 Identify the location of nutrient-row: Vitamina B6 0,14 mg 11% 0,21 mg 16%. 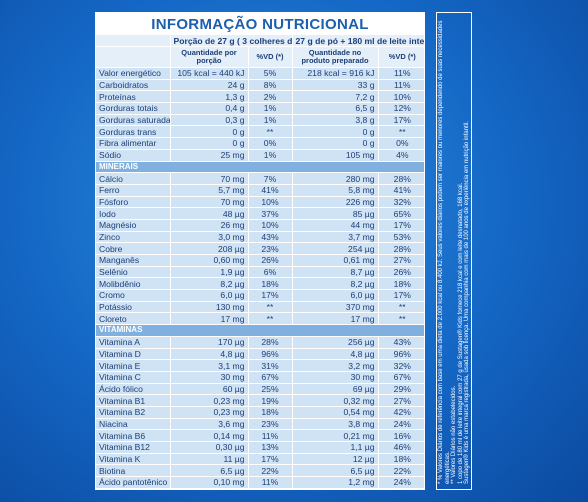
(260, 435).